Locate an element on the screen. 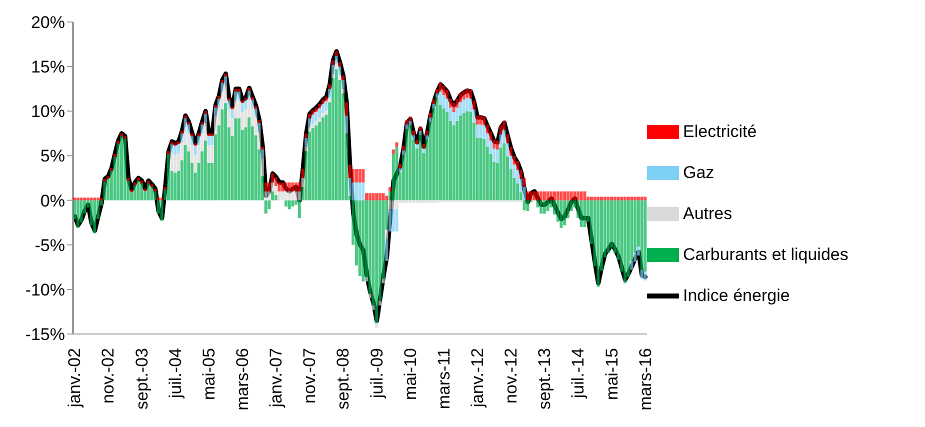  x-tick-label: sept.-03 is located at coordinates (142, 379).